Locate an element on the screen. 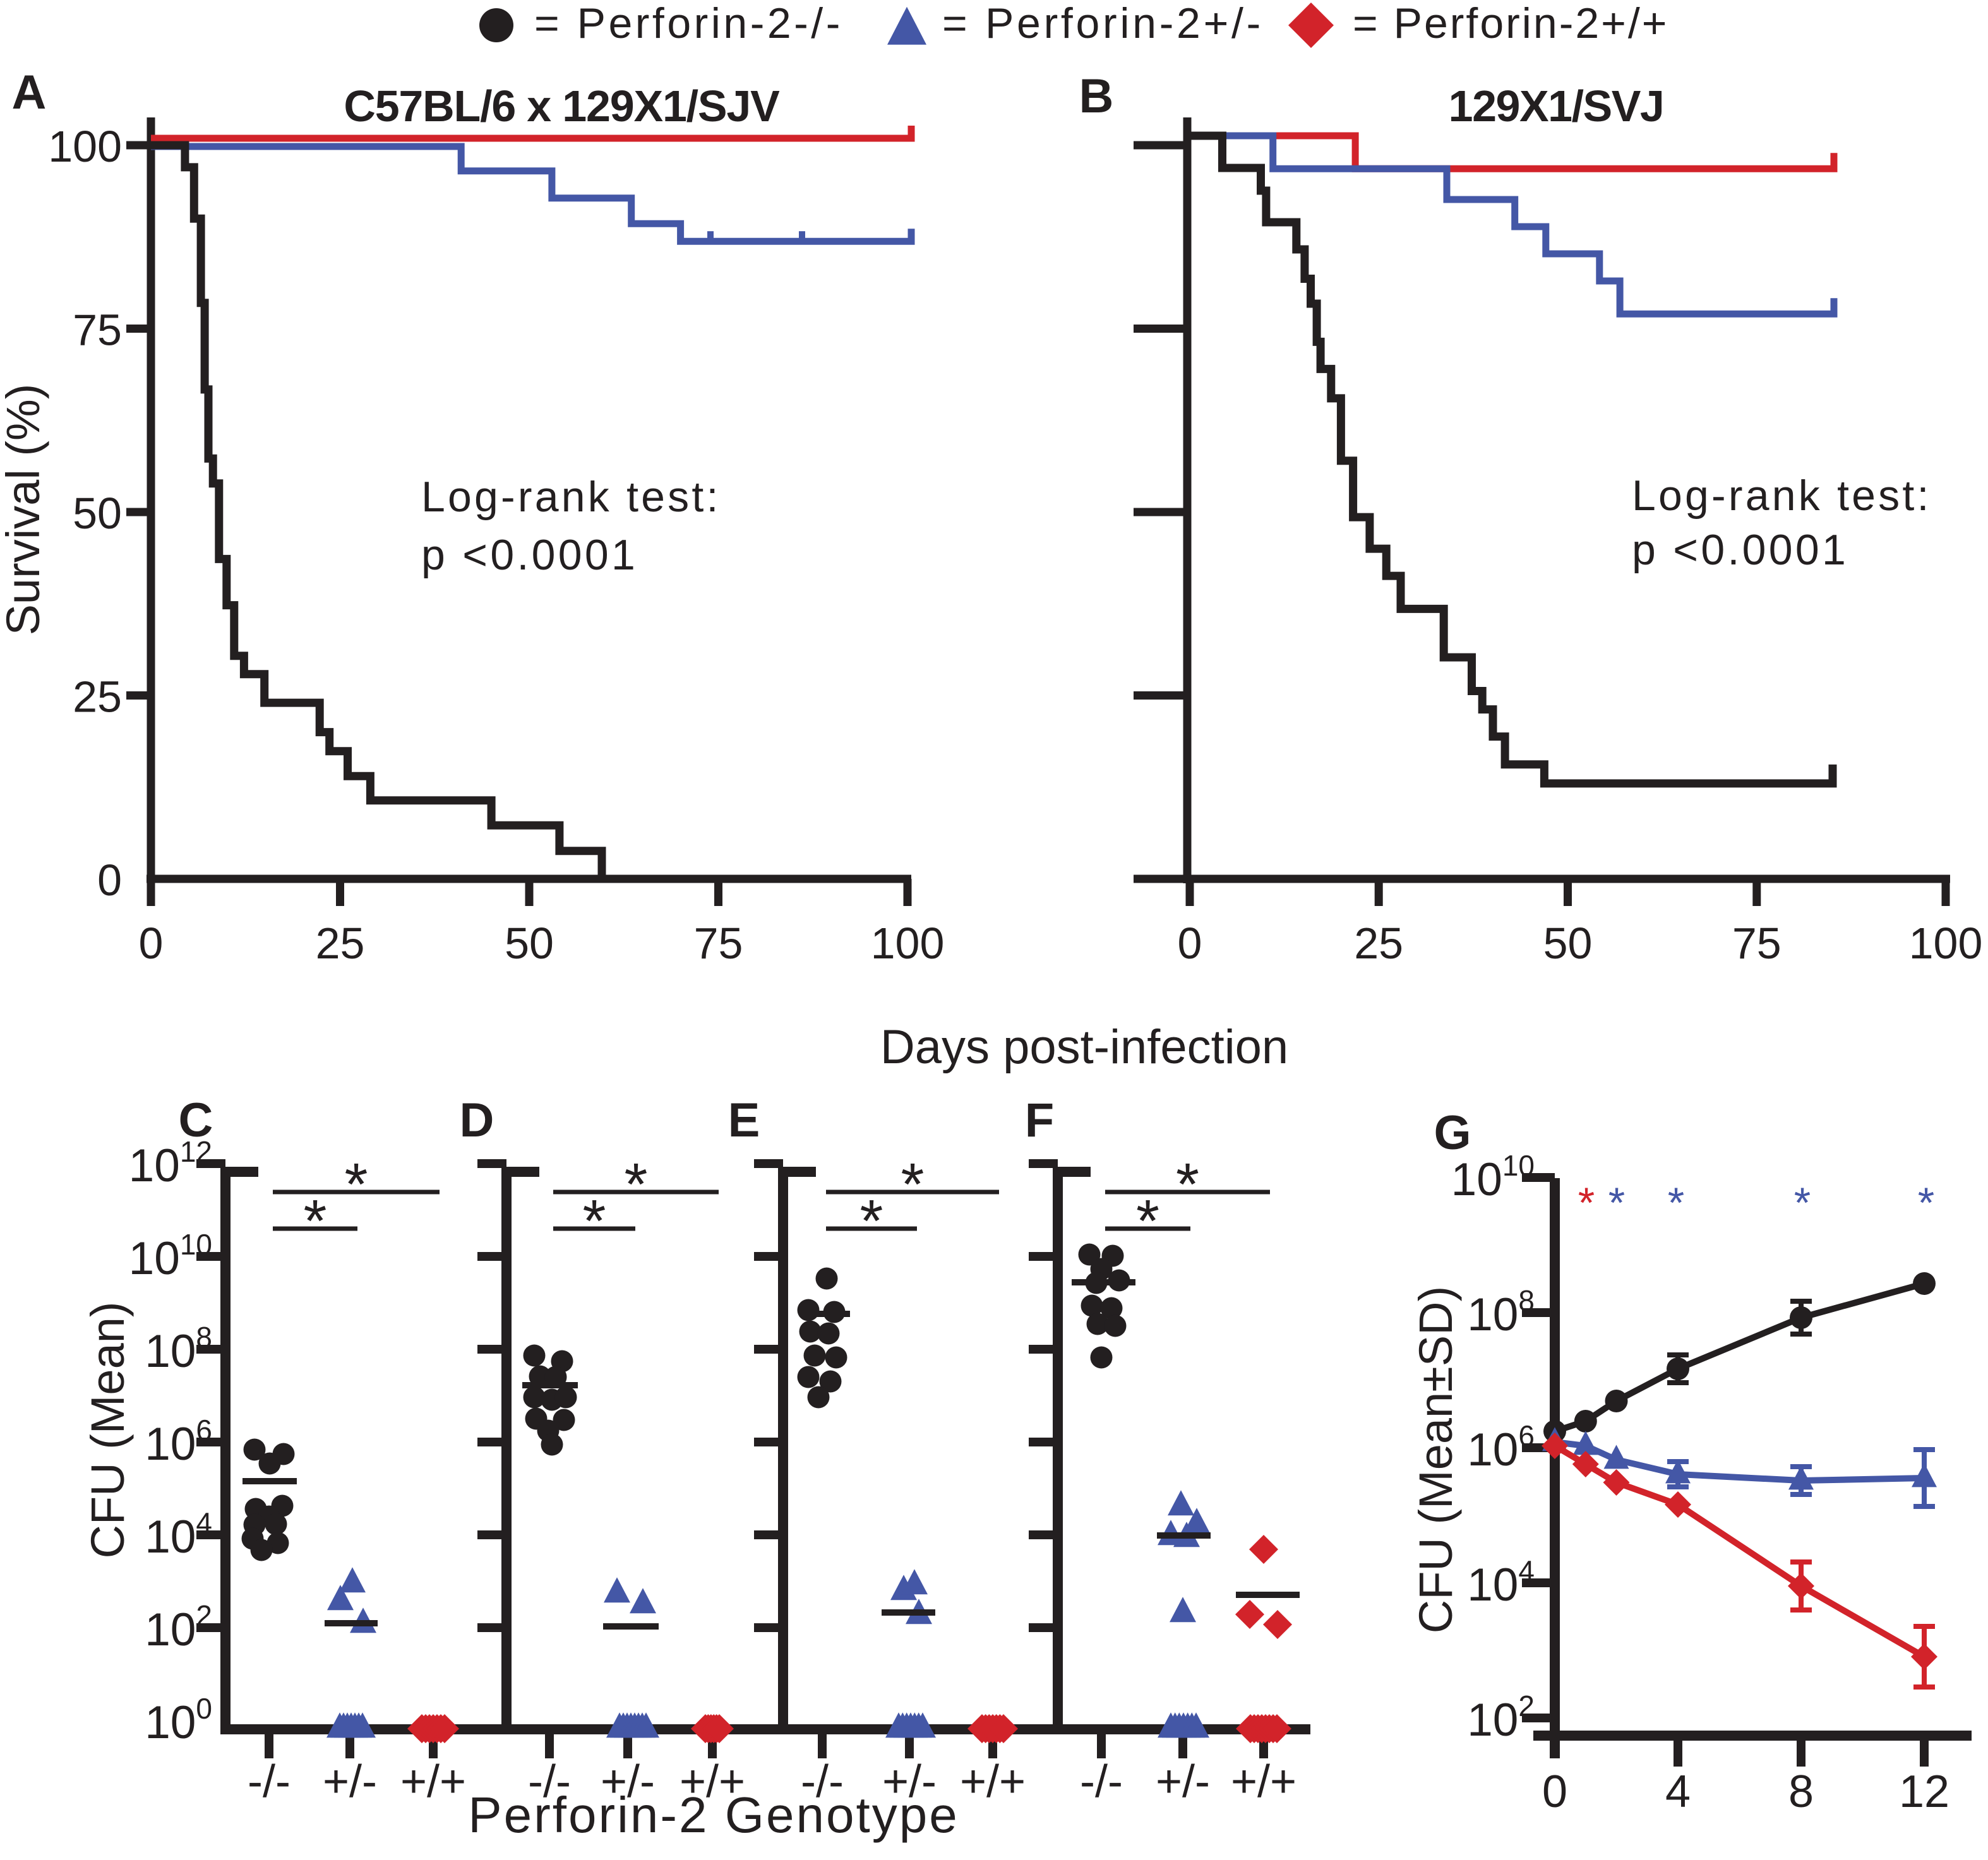 The image size is (1988, 1860). svg-text: A is located at coordinates (29, 93).